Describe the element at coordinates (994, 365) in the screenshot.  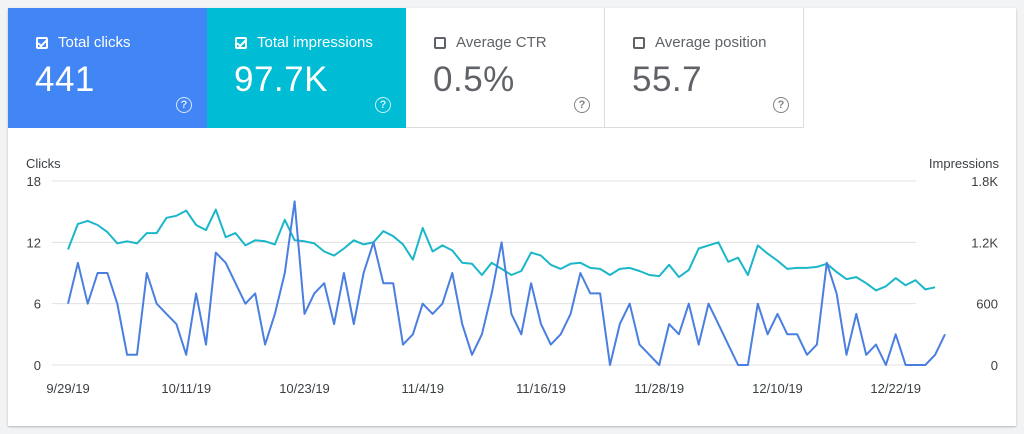
I see `right-tick-label: 0` at that location.